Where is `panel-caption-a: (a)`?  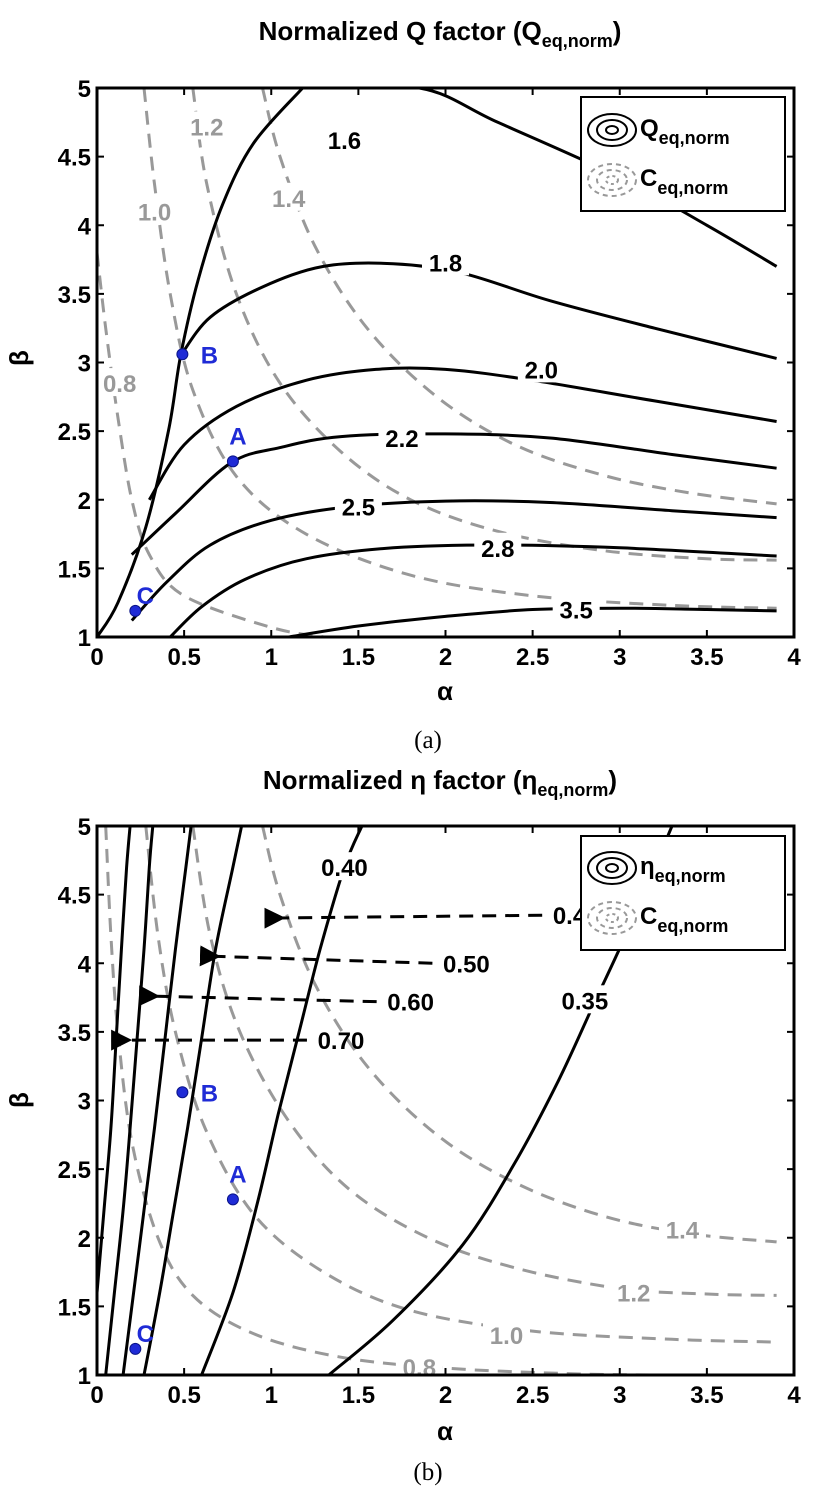 panel-caption-a: (a) is located at coordinates (428, 740).